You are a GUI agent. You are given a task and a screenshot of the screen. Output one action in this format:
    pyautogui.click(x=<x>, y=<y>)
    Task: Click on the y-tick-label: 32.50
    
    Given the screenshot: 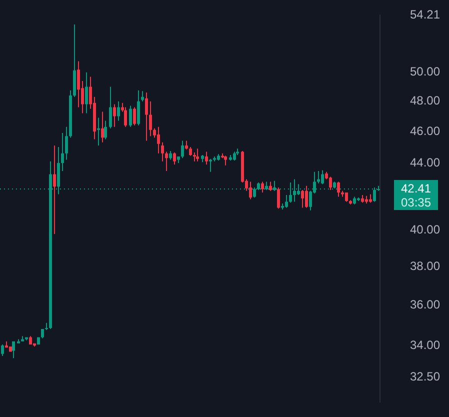 What is the action you would take?
    pyautogui.click(x=425, y=377)
    